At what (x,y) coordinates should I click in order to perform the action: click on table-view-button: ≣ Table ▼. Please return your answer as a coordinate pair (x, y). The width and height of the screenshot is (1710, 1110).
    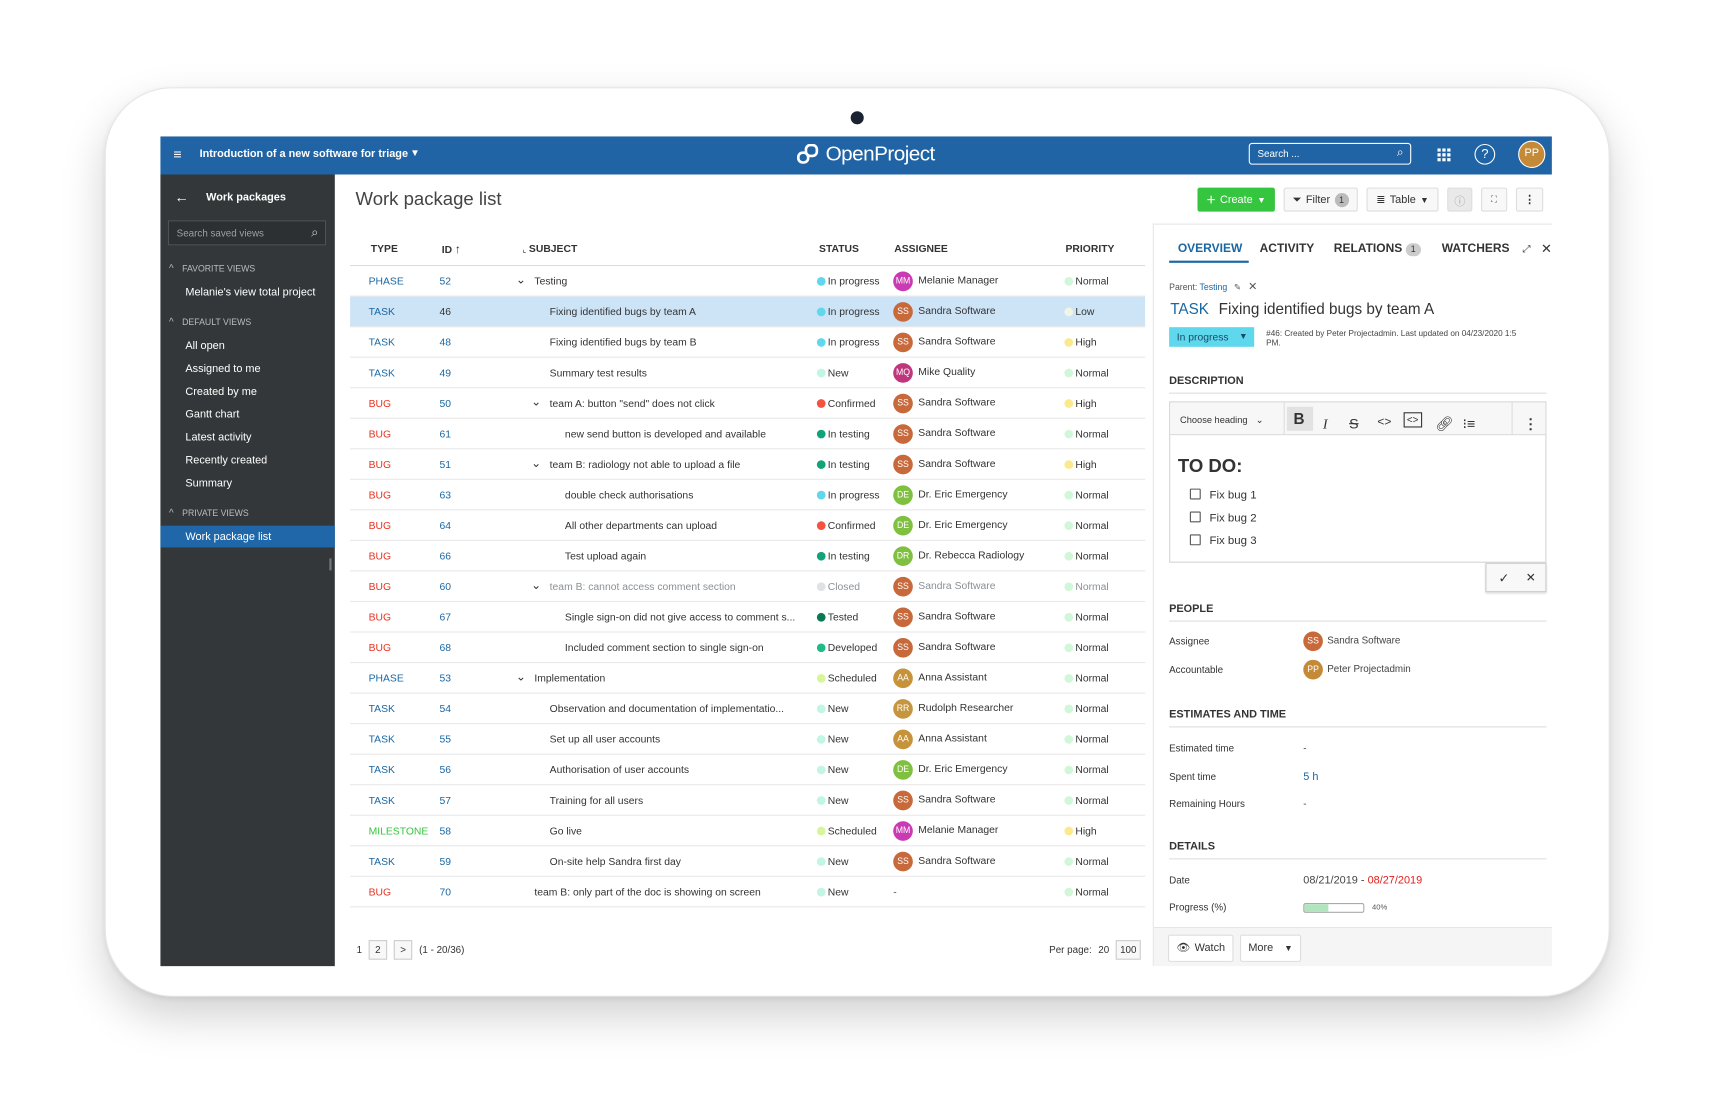
    Looking at the image, I should click on (1402, 199).